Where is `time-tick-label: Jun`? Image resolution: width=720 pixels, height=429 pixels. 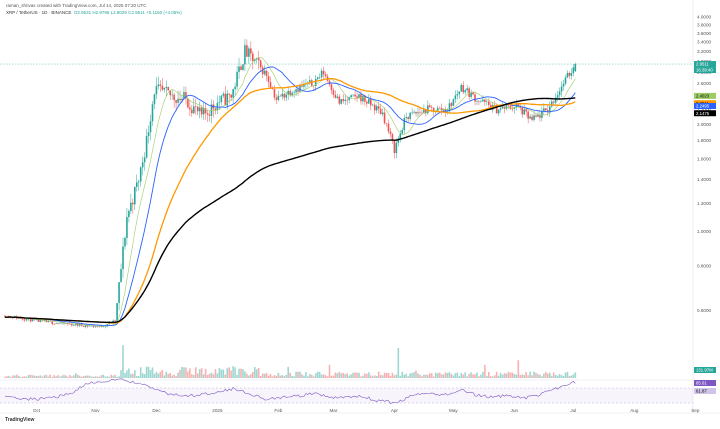
time-tick-label: Jun is located at coordinates (515, 410).